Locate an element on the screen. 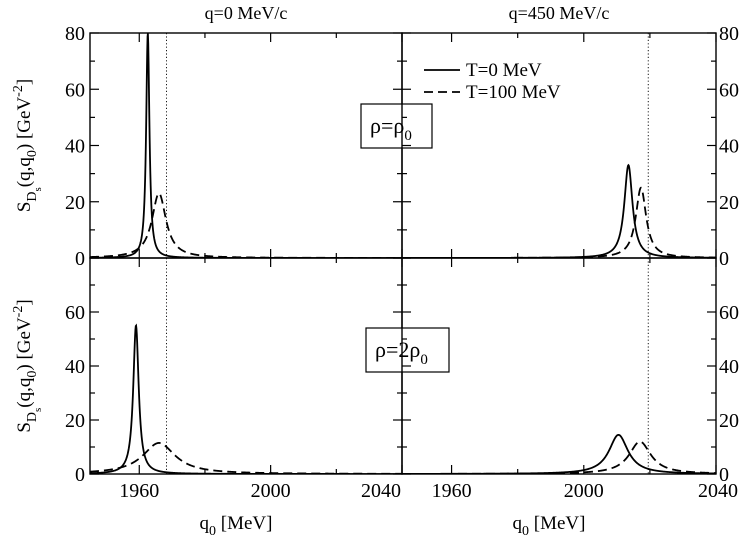 Image resolution: width=751 pixels, height=538 pixels. legend-label: T=0 MeV is located at coordinates (504, 70).